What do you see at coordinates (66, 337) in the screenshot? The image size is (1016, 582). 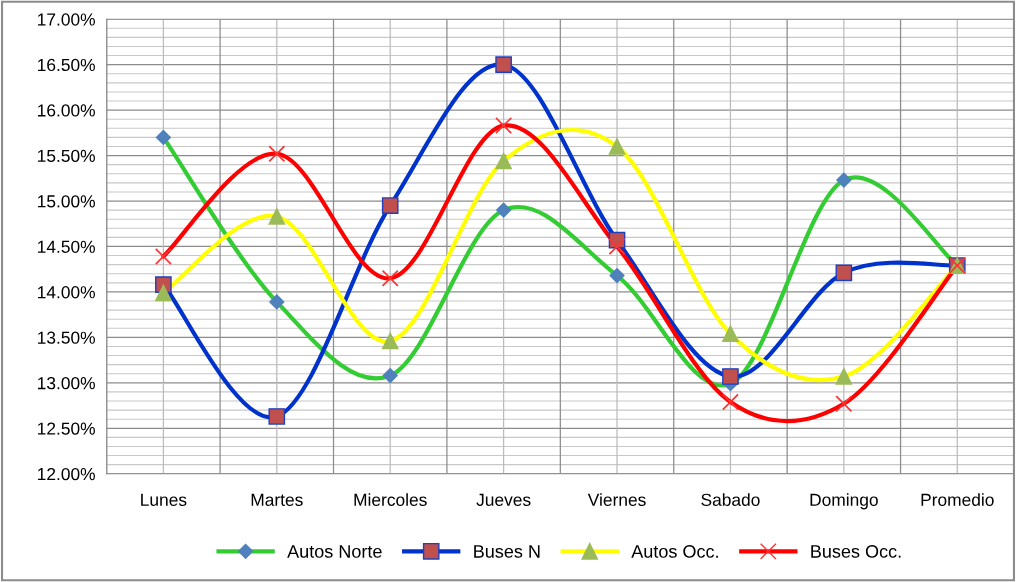 I see `y-tick-label: 13.50%` at bounding box center [66, 337].